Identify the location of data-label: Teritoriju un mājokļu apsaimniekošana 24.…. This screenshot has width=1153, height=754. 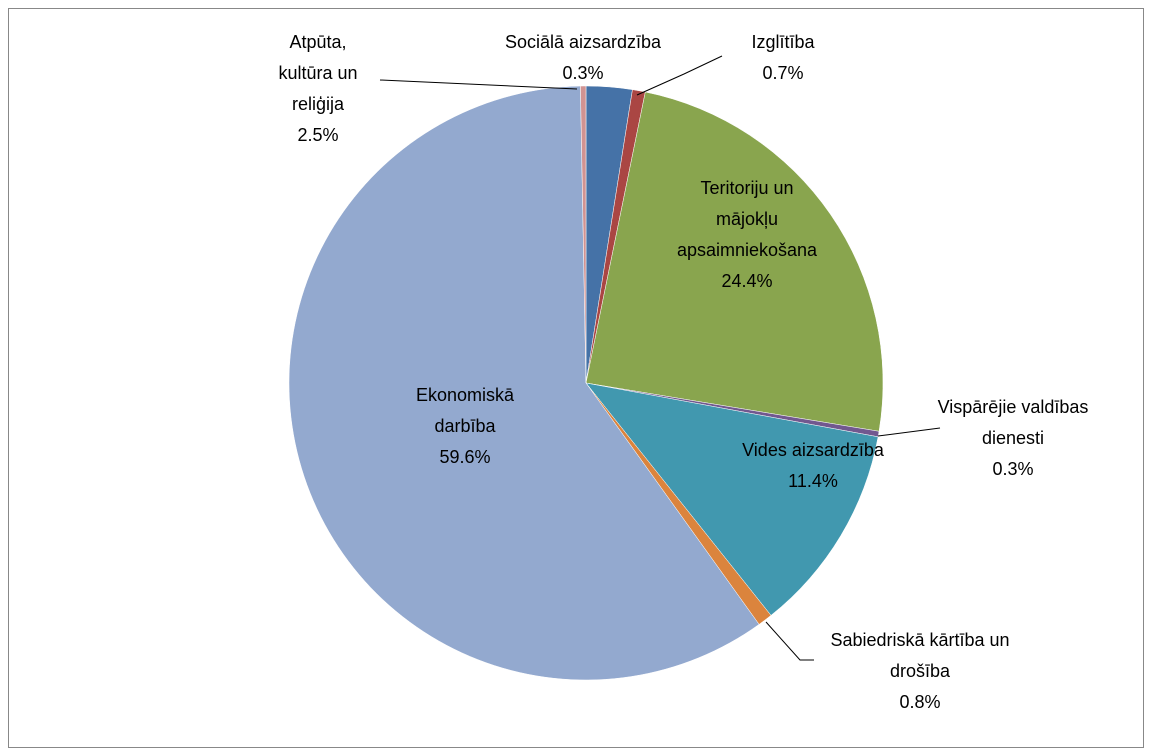
(747, 235).